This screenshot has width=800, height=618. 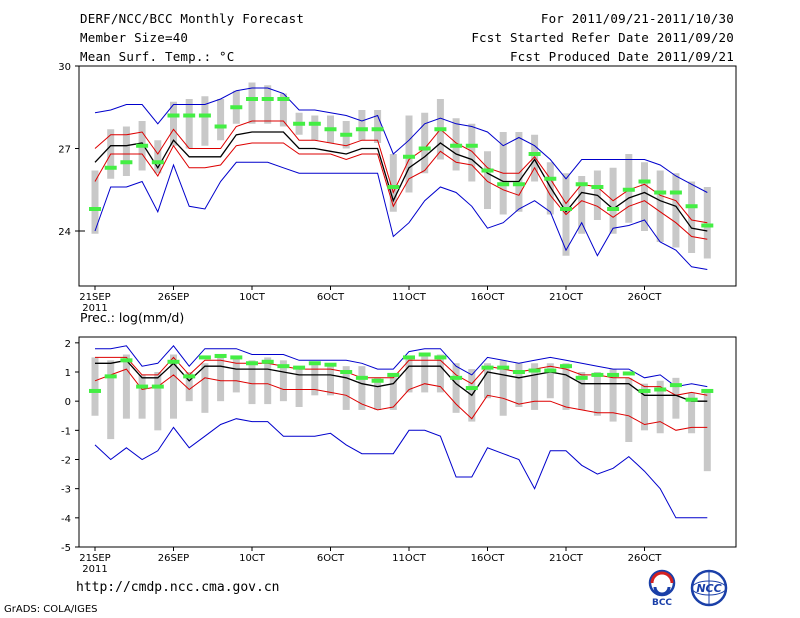 I want to click on prec-xtick-label: 26OCT, so click(x=645, y=558).